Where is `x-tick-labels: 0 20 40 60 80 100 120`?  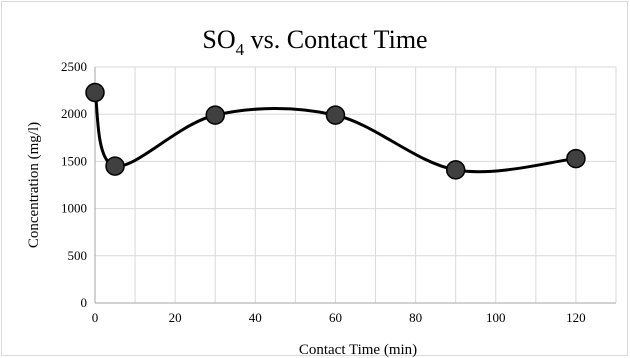
x-tick-labels: 0 20 40 60 80 100 120 is located at coordinates (339, 317).